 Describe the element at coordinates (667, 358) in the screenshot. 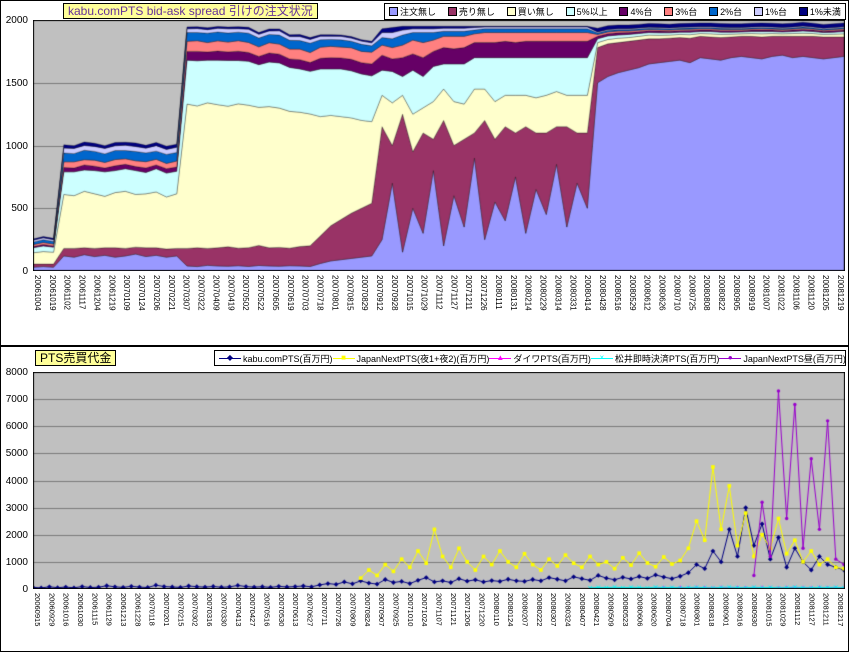

I see `legend-label: 松井即時決済PTS(百万円)` at that location.